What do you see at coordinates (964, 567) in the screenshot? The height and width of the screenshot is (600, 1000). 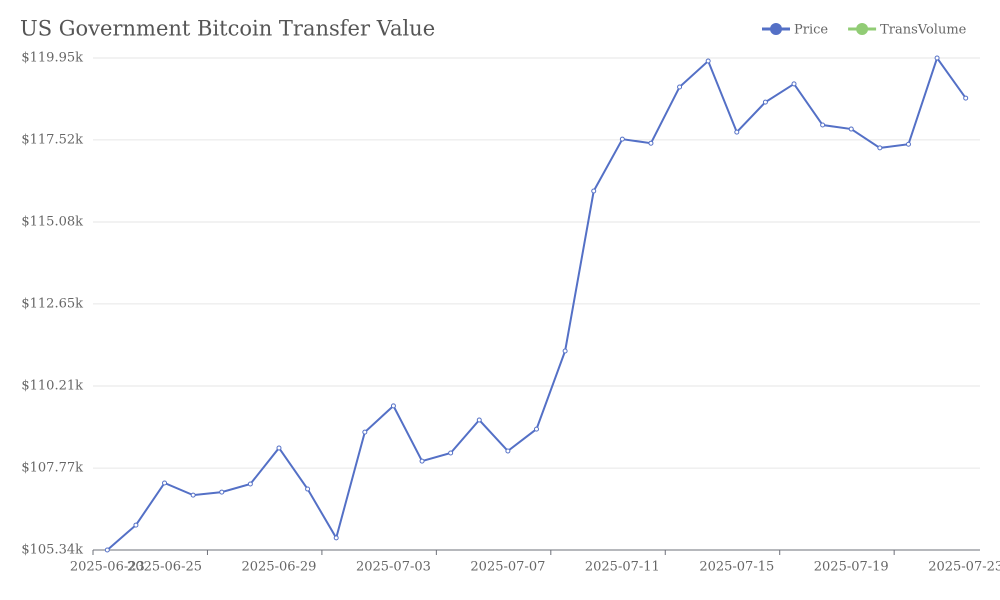 I see `x-tick-label: 2025-07-23` at bounding box center [964, 567].